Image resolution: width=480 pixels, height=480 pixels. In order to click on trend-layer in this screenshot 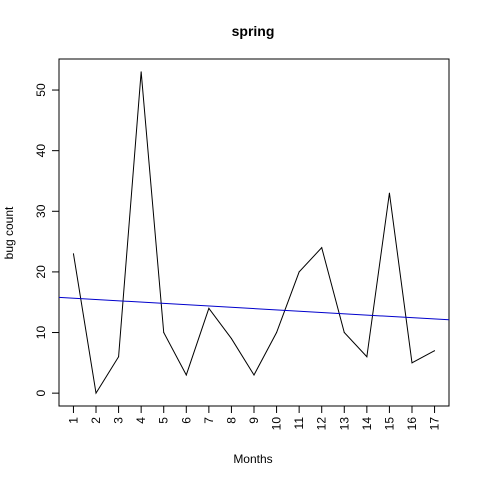, I will do `click(254, 308)`.